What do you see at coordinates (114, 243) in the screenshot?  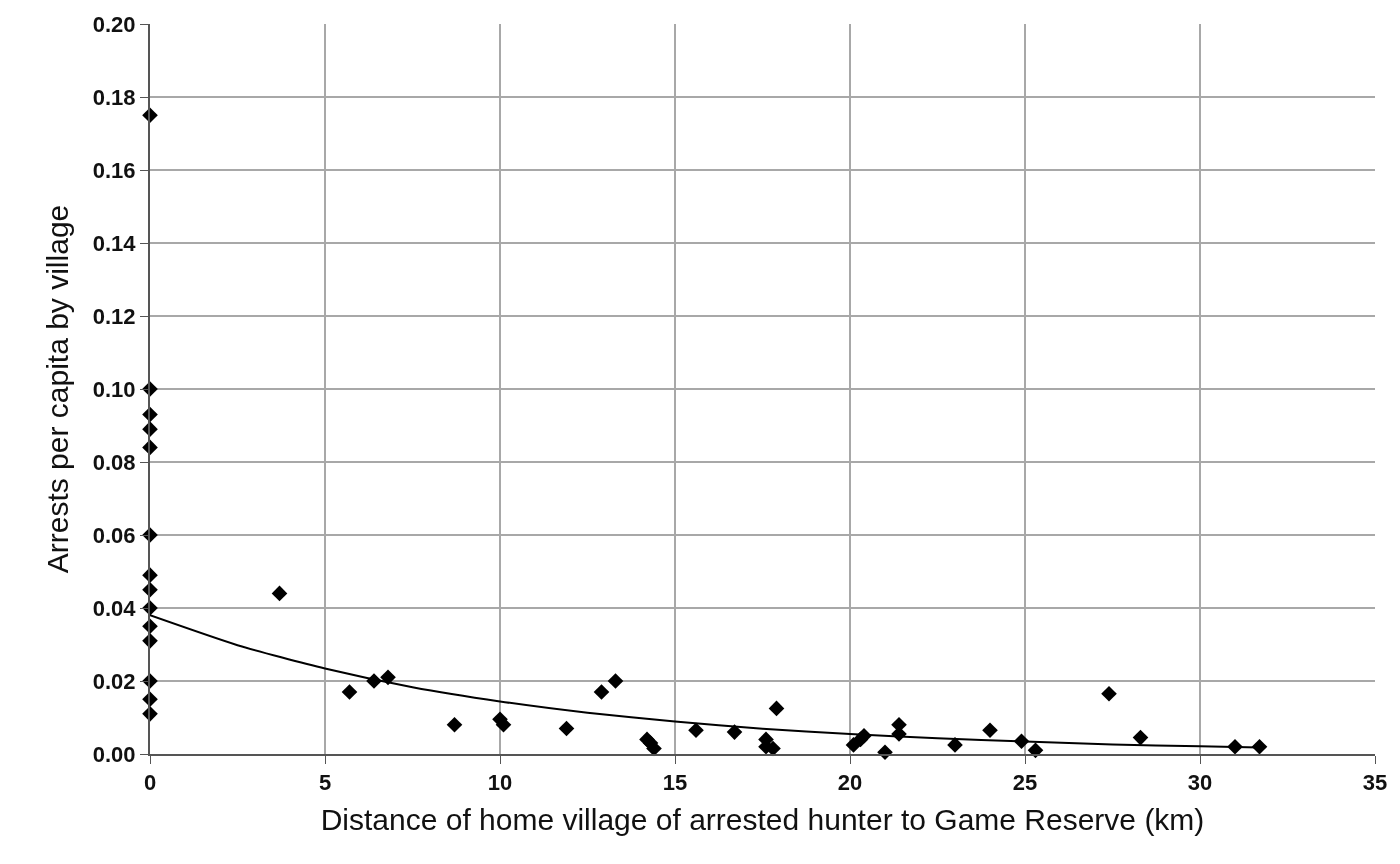 I see `y-tick-label: 0.14` at bounding box center [114, 243].